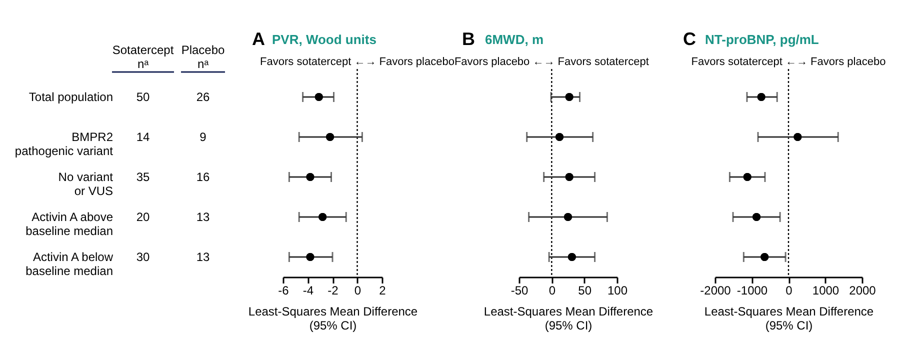 The height and width of the screenshot is (342, 917). I want to click on data-label: 50, so click(143, 97).